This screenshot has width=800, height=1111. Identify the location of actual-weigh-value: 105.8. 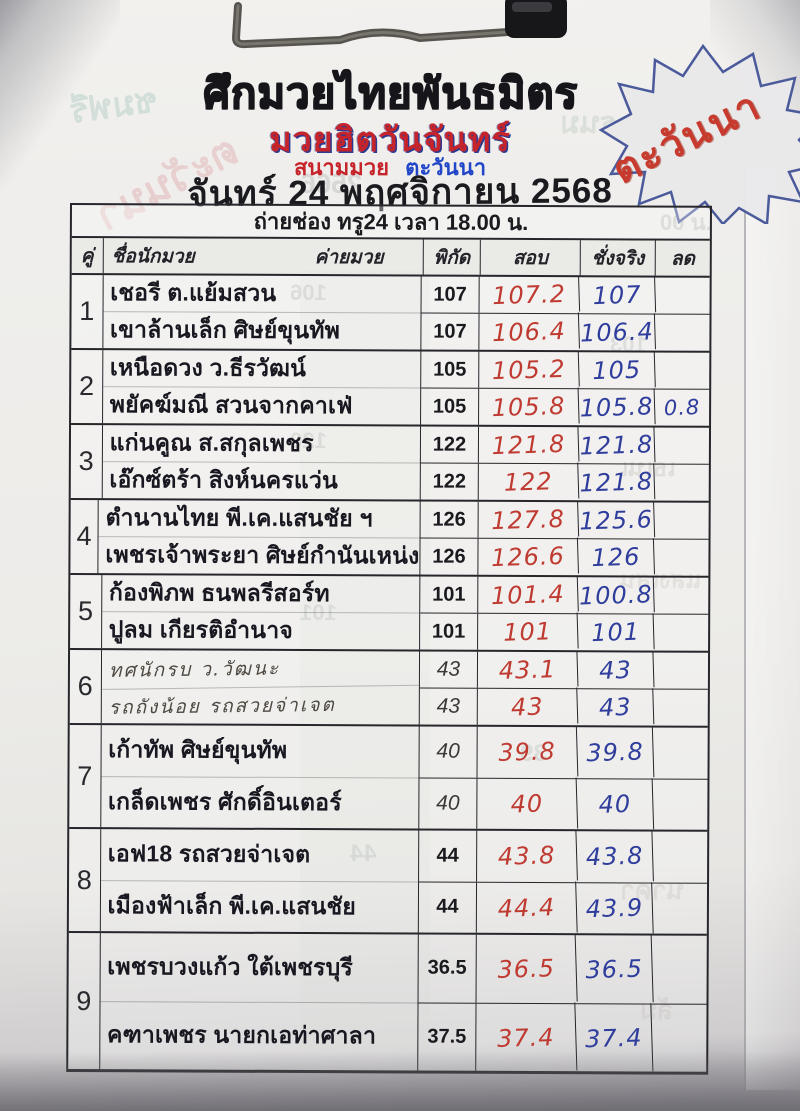
(617, 407).